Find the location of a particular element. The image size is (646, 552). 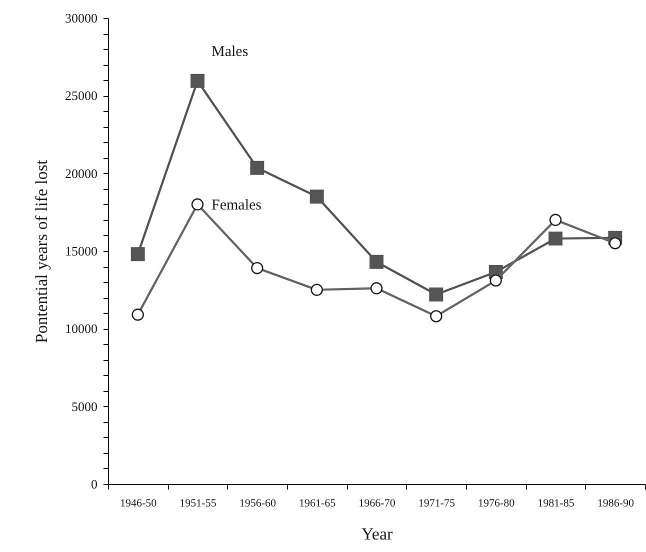

x-tick-label: 1986-90 is located at coordinates (615, 504).